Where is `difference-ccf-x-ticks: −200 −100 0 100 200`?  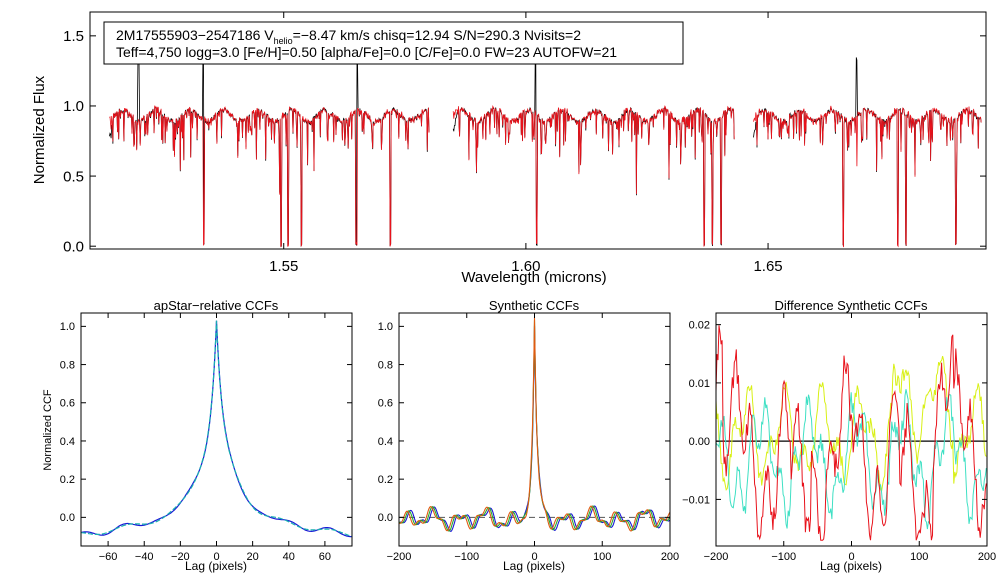
difference-ccf-x-ticks: −200 −100 0 100 200 is located at coordinates (850, 438).